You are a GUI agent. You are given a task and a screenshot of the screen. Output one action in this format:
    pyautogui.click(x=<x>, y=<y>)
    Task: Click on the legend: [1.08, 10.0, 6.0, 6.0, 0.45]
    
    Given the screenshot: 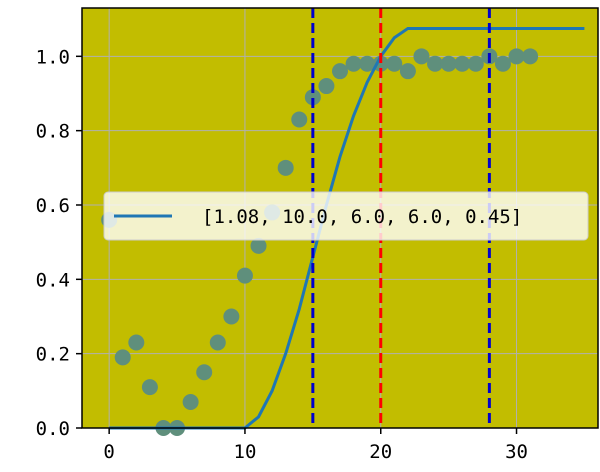 What is the action you would take?
    pyautogui.click(x=346, y=216)
    